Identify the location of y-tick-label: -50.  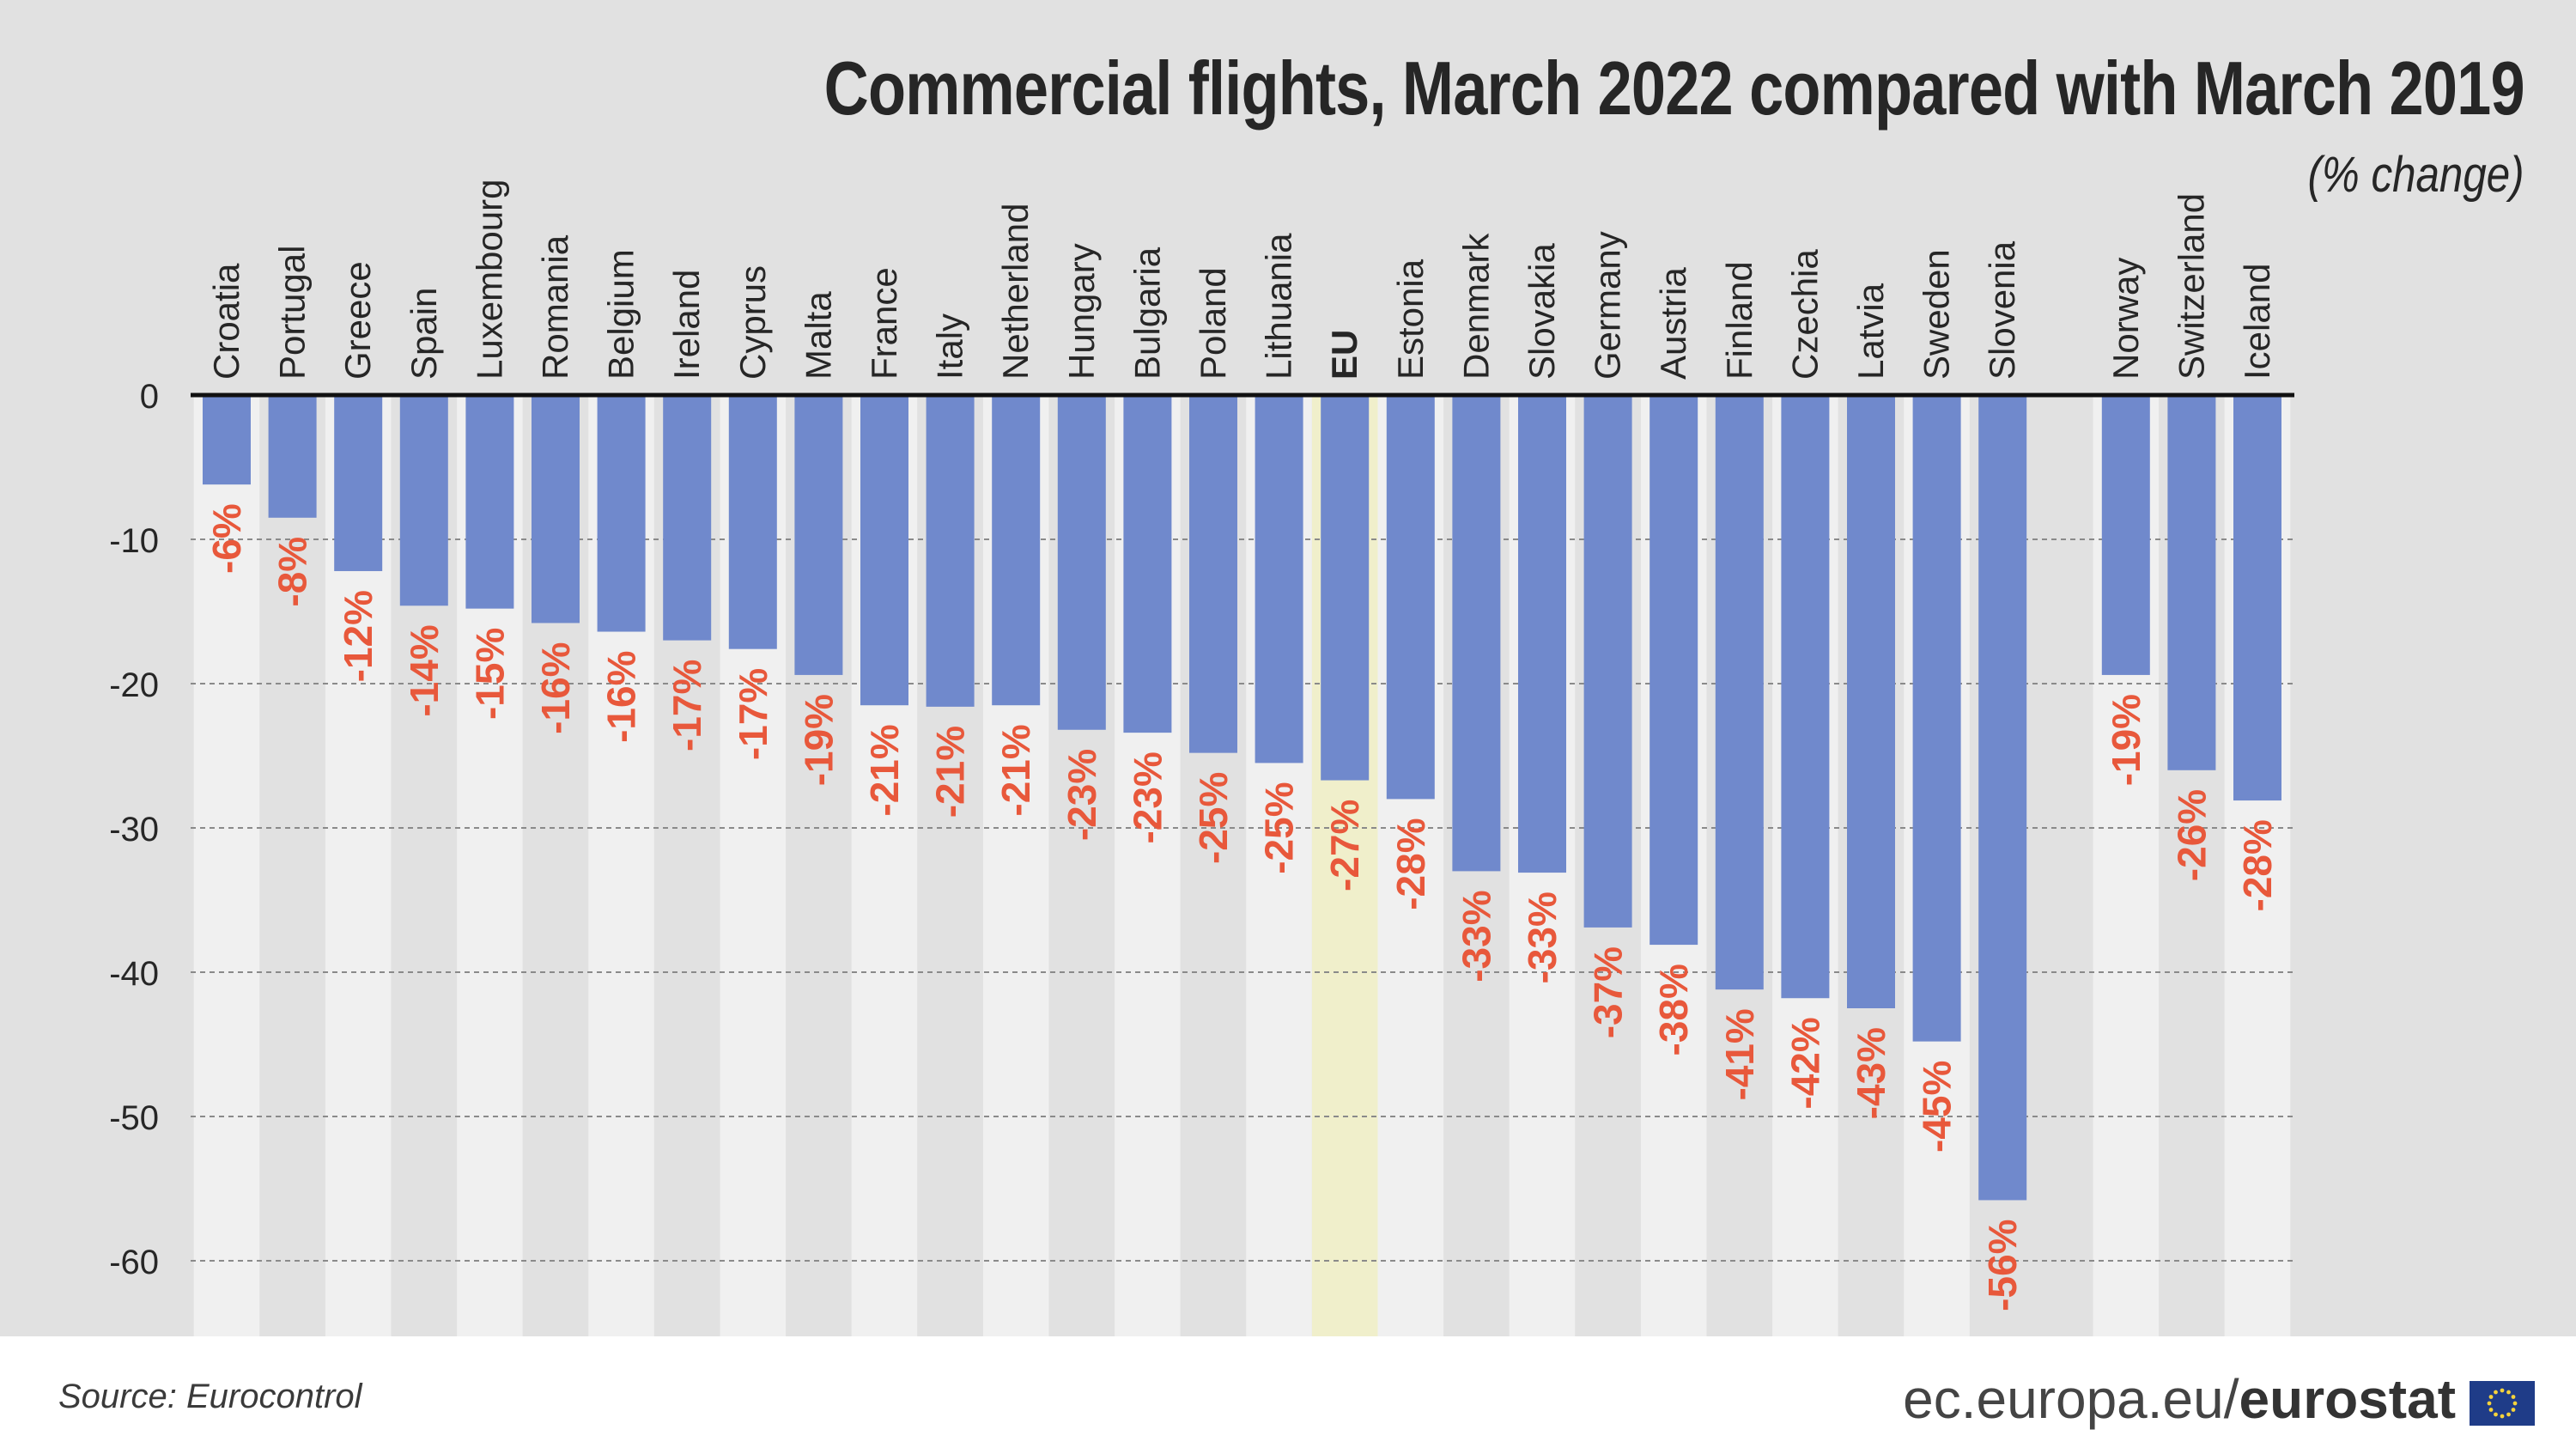
(134, 1118).